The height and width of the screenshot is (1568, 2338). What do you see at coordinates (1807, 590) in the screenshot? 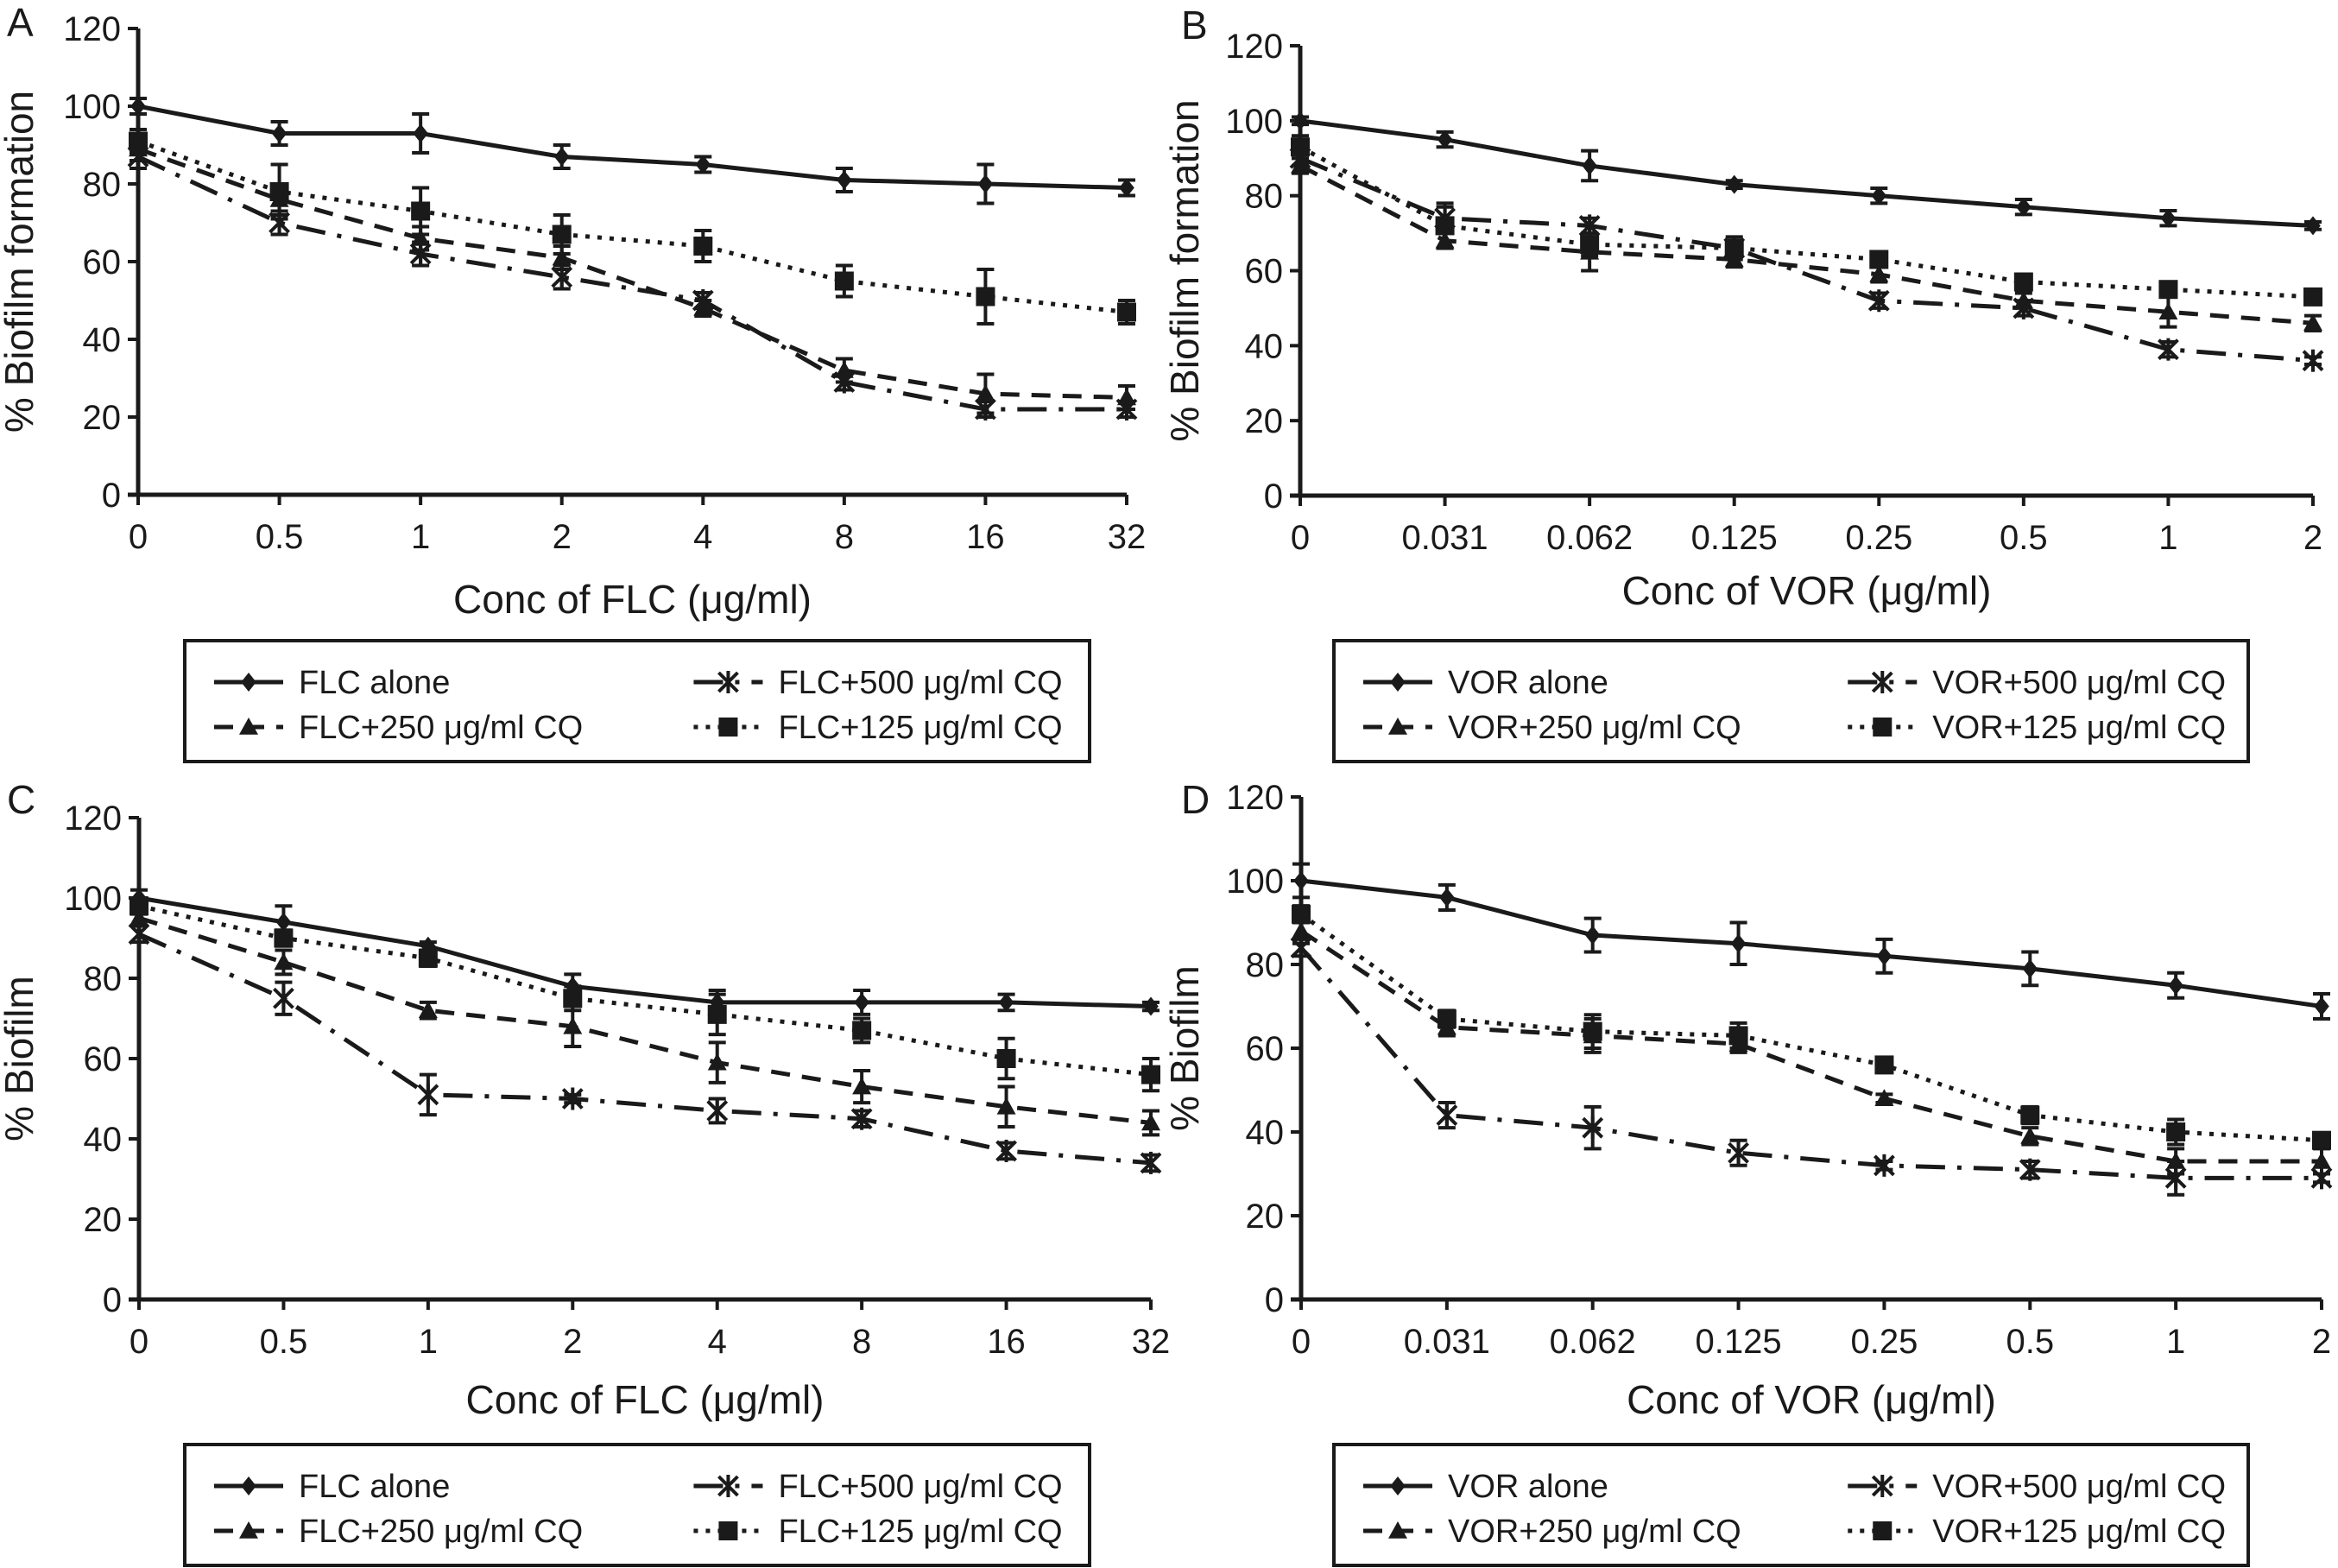
I see `x-axis-title: Conc of VOR (μg/ml)` at bounding box center [1807, 590].